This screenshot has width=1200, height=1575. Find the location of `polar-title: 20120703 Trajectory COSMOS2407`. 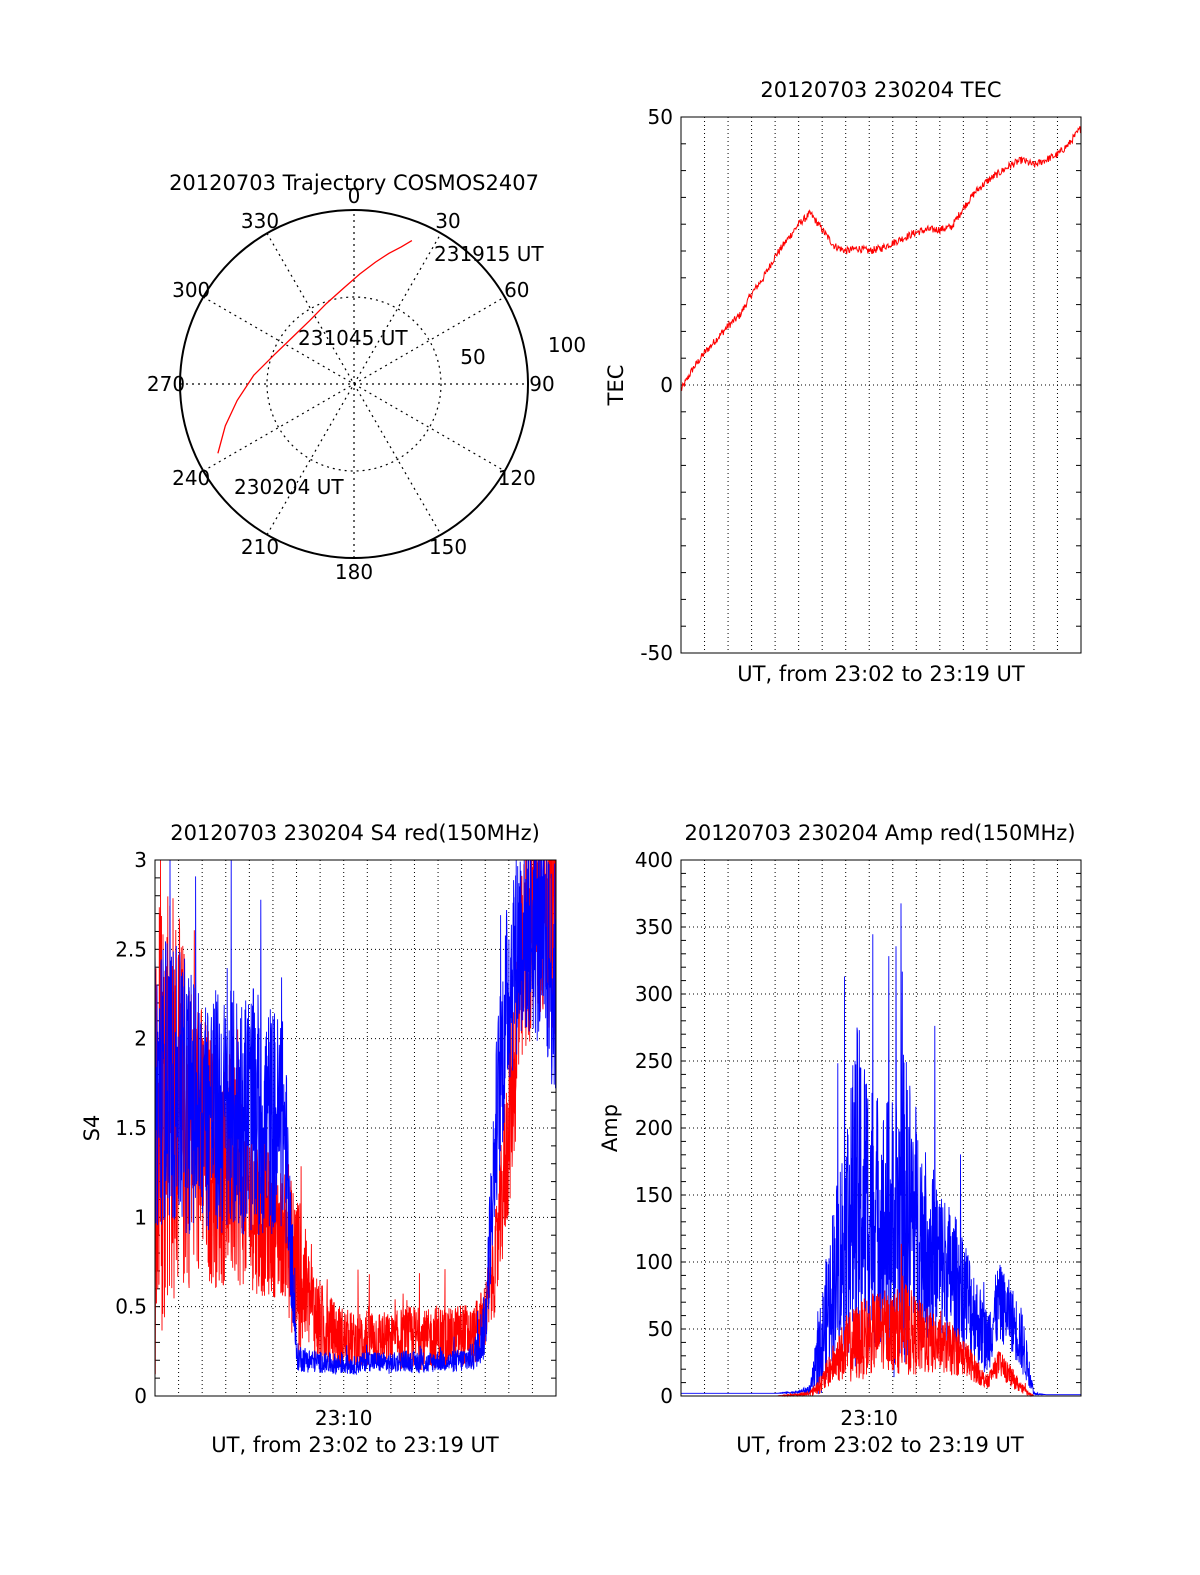

polar-title: 20120703 Trajectory COSMOS2407 is located at coordinates (354, 183).